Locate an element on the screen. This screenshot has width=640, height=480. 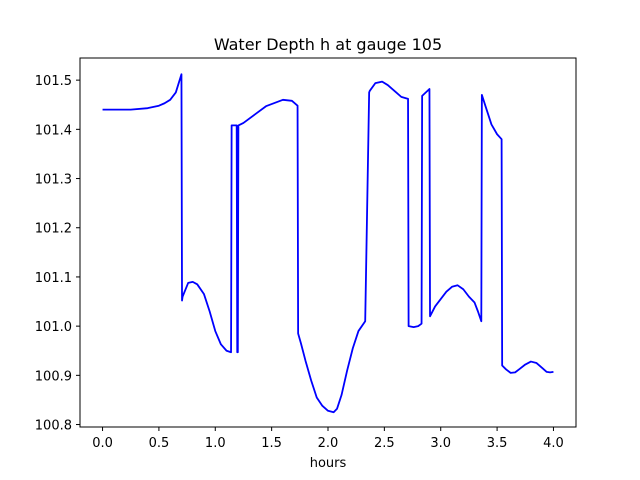
y-tick-label: 101.1 is located at coordinates (53, 278).